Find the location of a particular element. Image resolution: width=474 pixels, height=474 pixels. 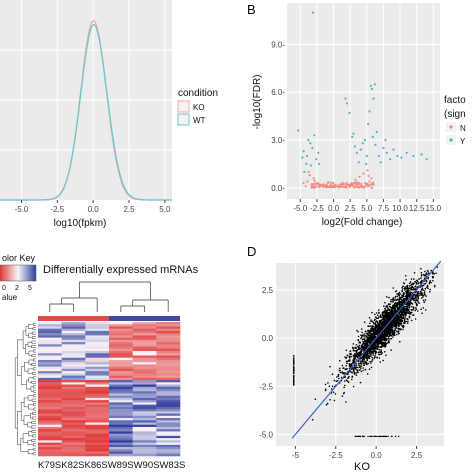

column-group-bar is located at coordinates (109, 318).